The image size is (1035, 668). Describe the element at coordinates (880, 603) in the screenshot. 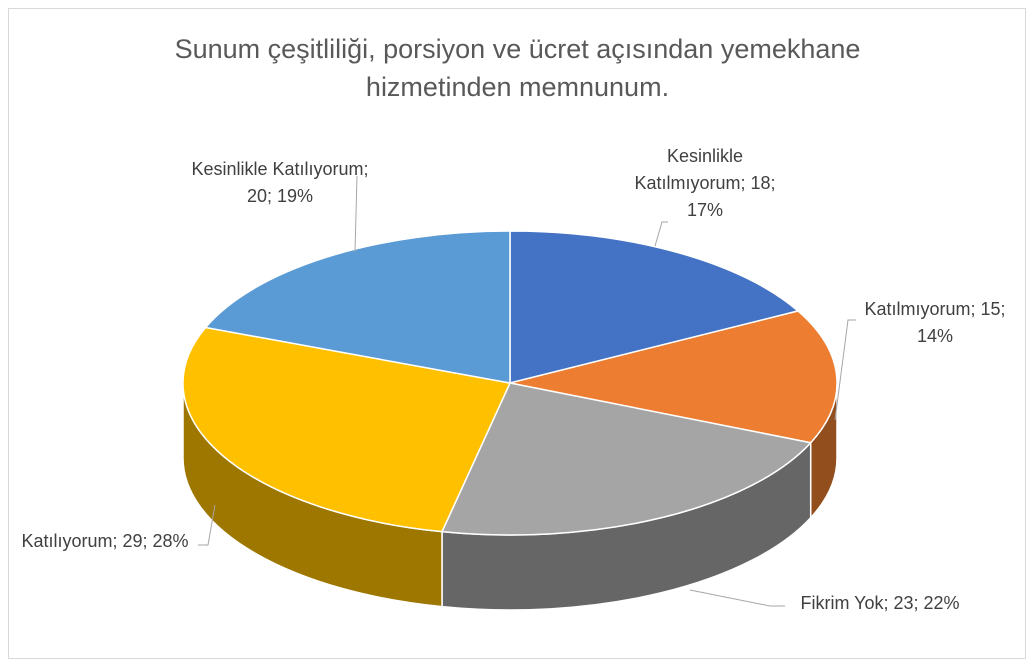

I see `data-label: Fikrim Yok; 23; 22%` at that location.